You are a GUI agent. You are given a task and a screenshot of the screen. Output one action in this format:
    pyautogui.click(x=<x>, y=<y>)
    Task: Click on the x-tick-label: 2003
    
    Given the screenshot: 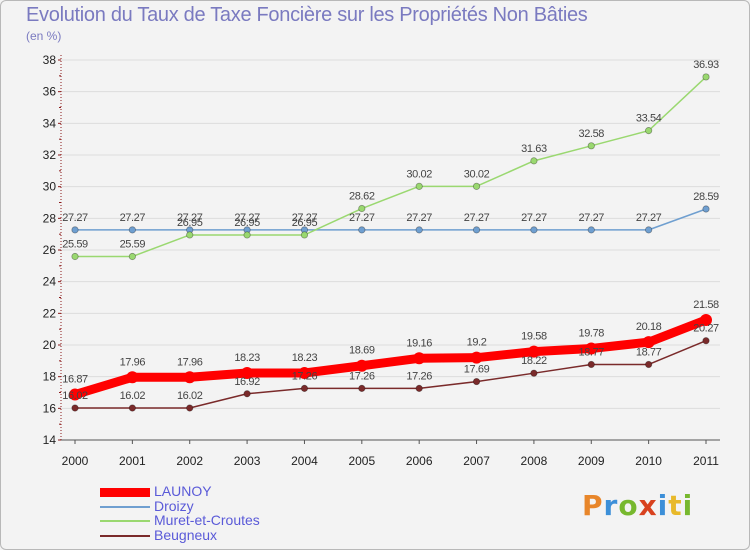 What is the action you would take?
    pyautogui.click(x=247, y=461)
    